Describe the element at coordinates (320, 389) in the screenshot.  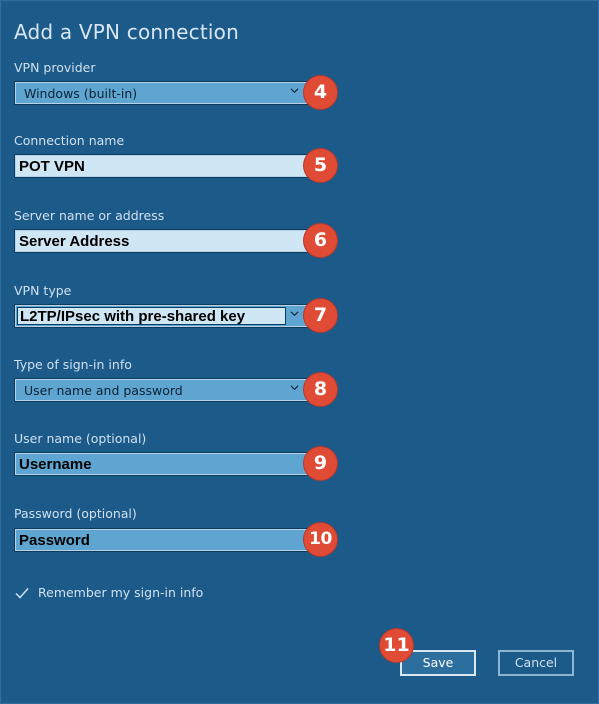
I see `step-badge-8: 8` at that location.